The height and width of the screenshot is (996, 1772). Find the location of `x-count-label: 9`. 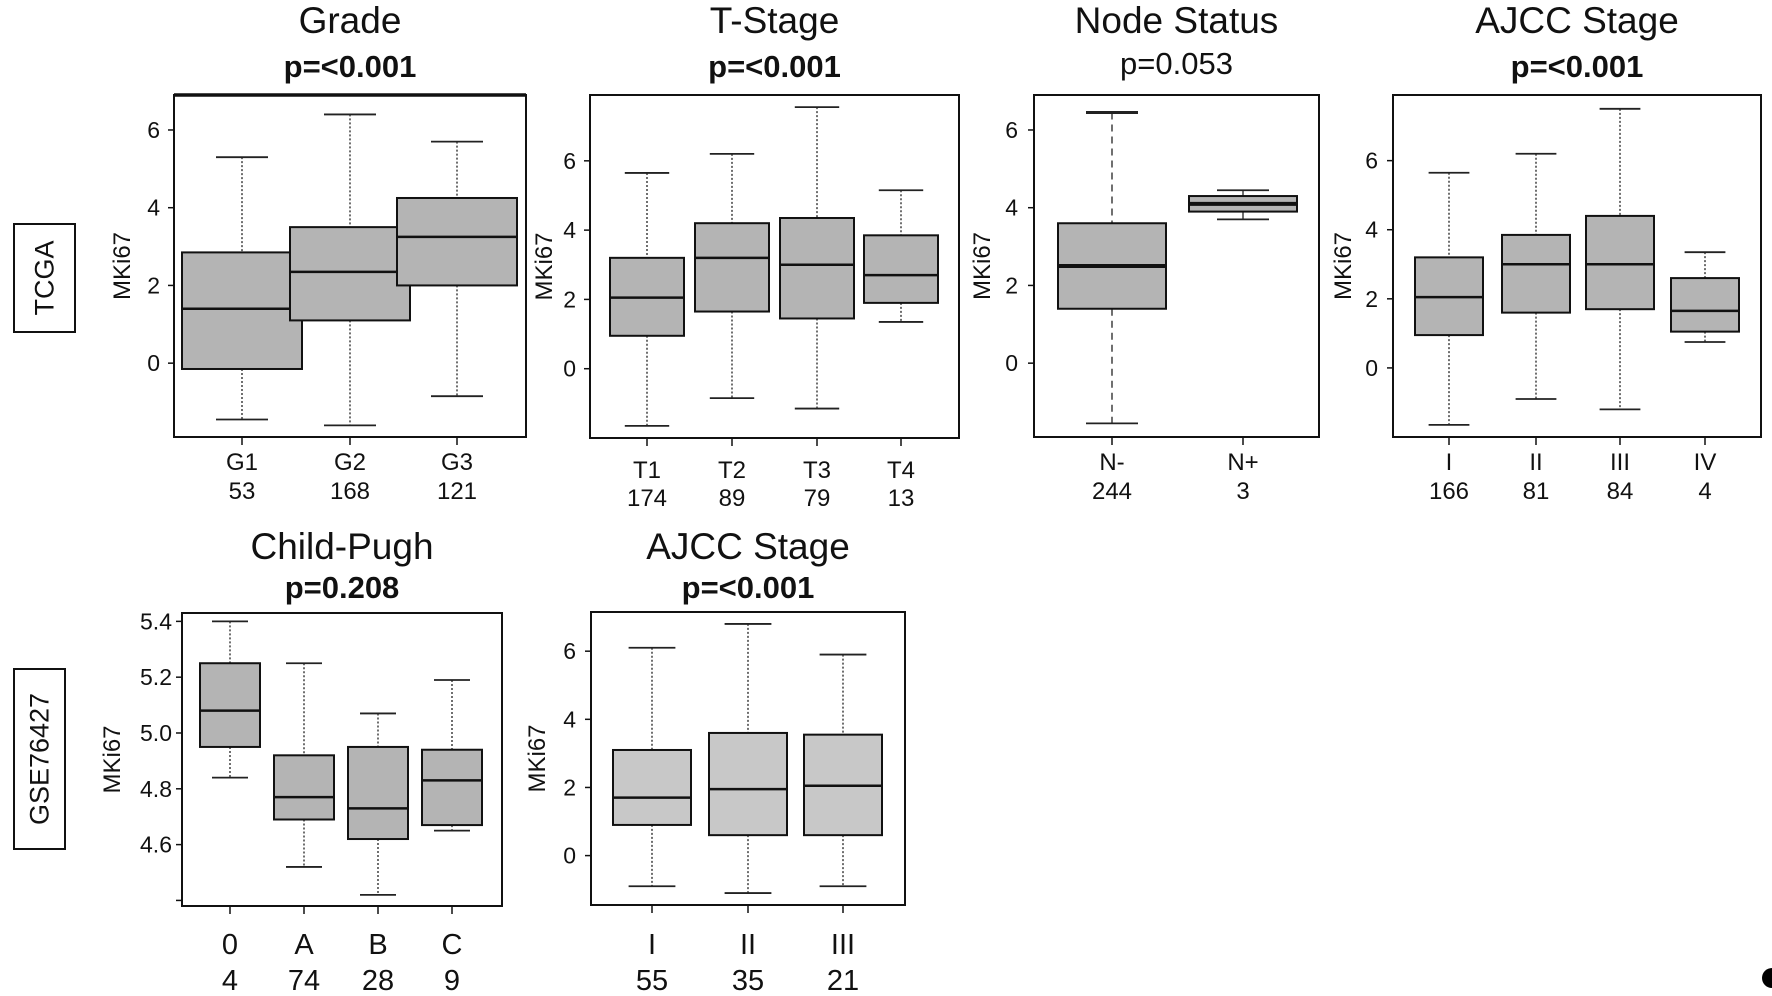

x-count-label: 9 is located at coordinates (452, 980).